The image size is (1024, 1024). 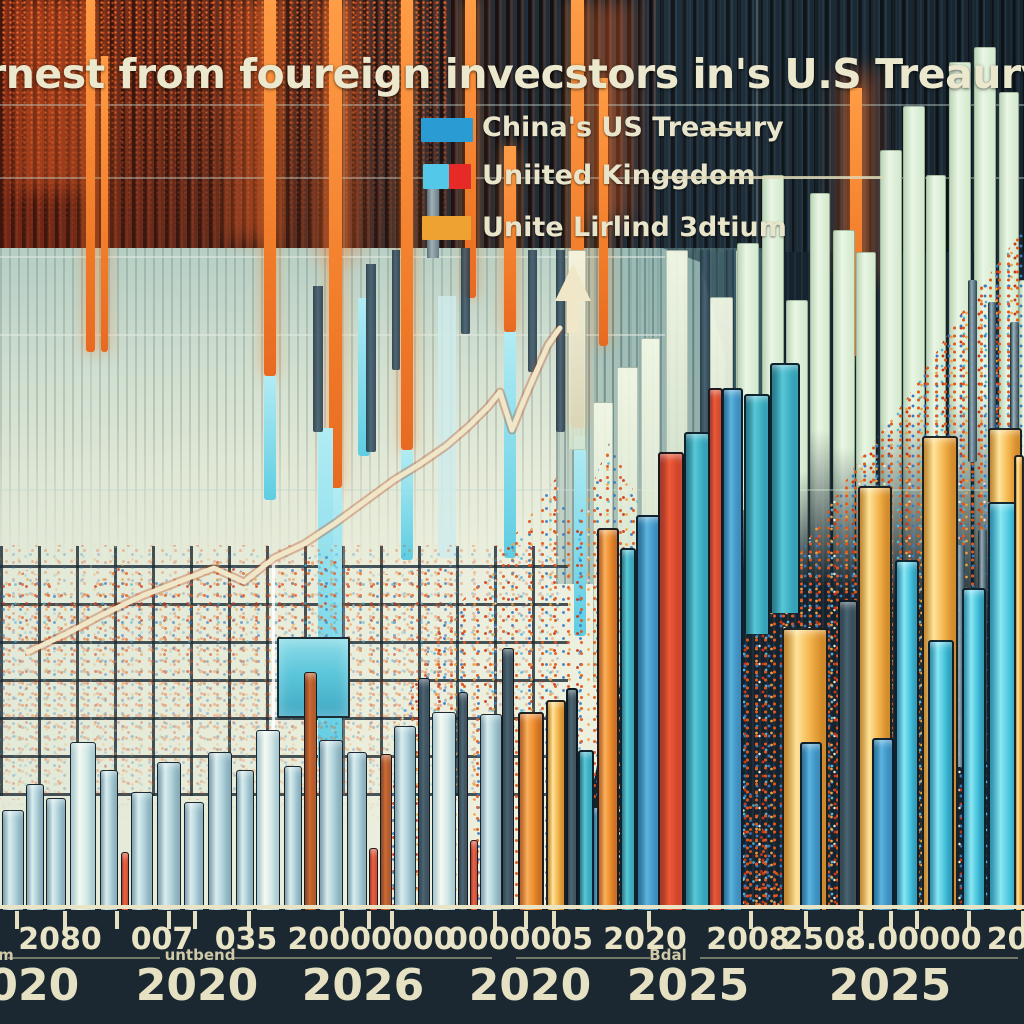 I want to click on legend-swatch-third, so click(x=446, y=228).